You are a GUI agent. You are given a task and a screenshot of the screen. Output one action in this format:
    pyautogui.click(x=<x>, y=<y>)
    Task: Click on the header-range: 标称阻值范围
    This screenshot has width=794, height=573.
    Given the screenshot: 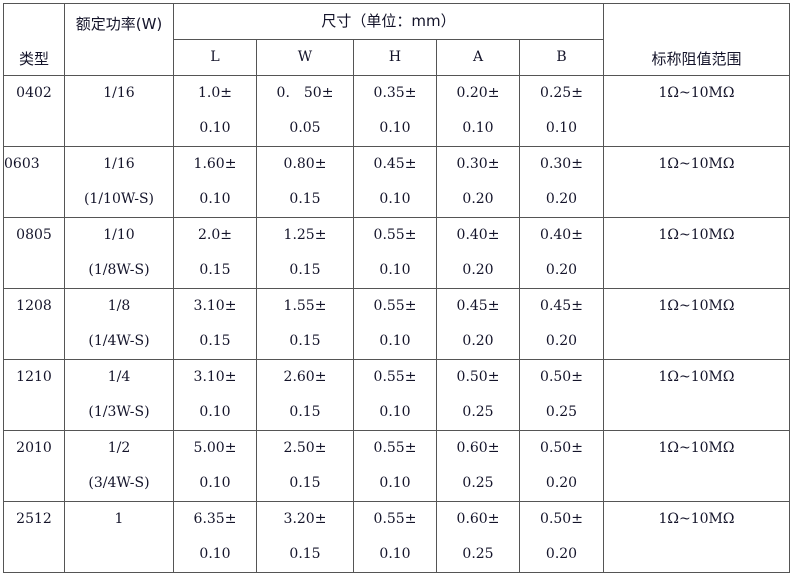 What is the action you would take?
    pyautogui.click(x=696, y=39)
    